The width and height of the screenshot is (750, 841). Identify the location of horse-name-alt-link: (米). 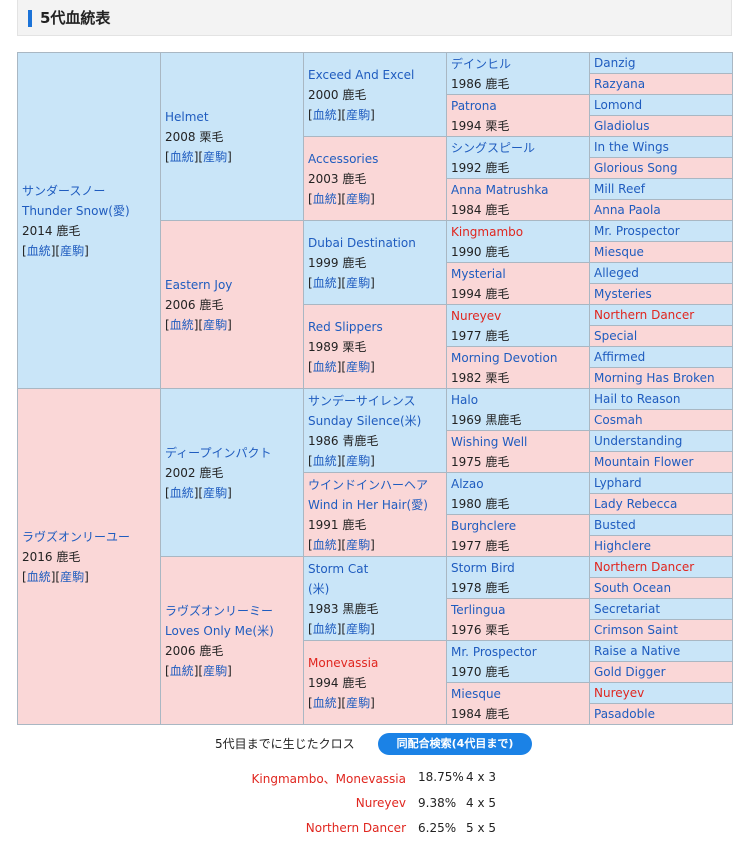
(319, 588).